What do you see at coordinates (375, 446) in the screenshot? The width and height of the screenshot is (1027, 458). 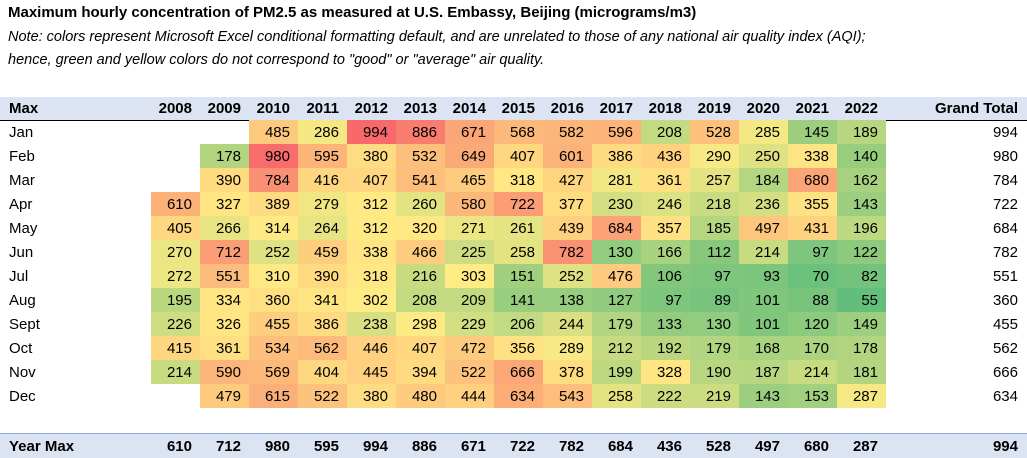 I see `year-max-2012: 994` at bounding box center [375, 446].